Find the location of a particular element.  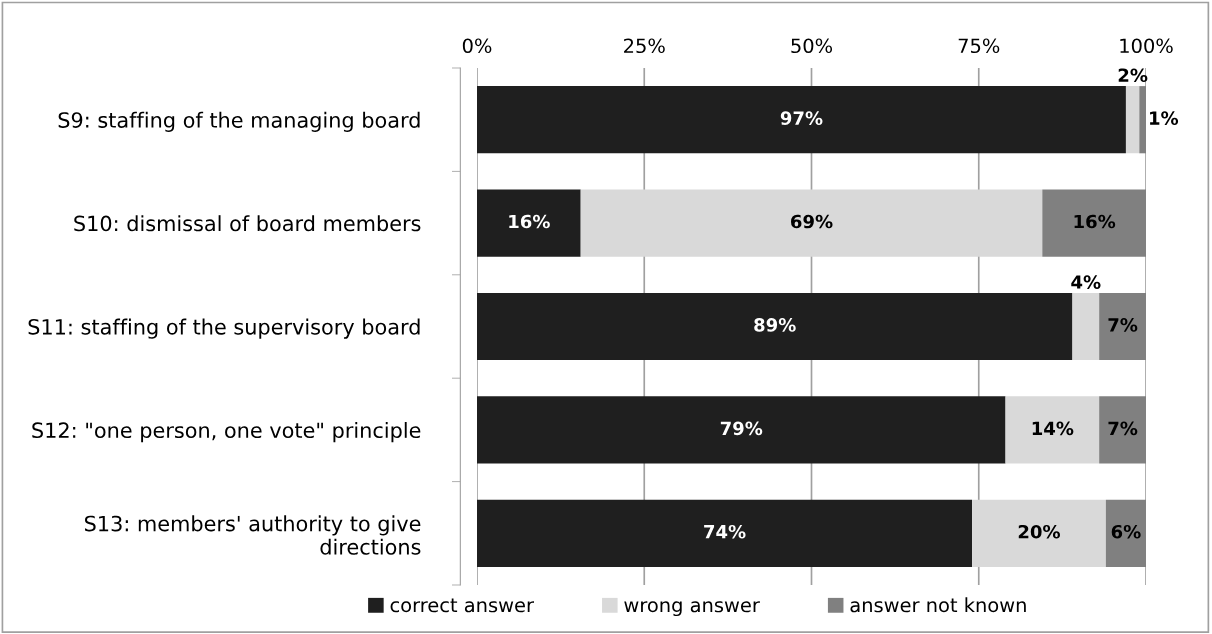

legend-label: correct answer is located at coordinates (462, 605).